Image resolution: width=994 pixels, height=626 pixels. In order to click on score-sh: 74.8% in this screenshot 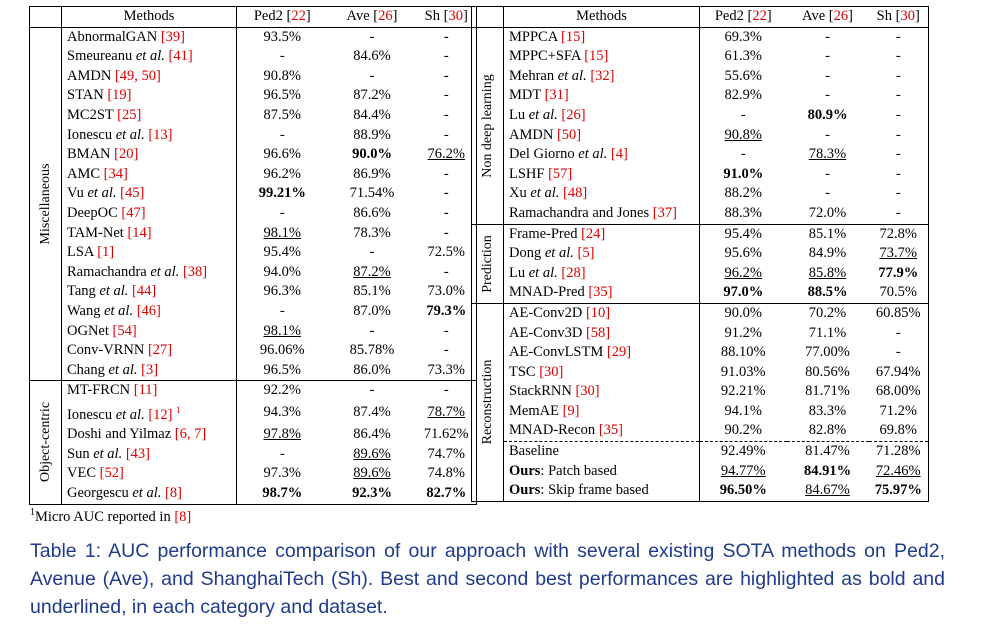, I will do `click(446, 474)`.